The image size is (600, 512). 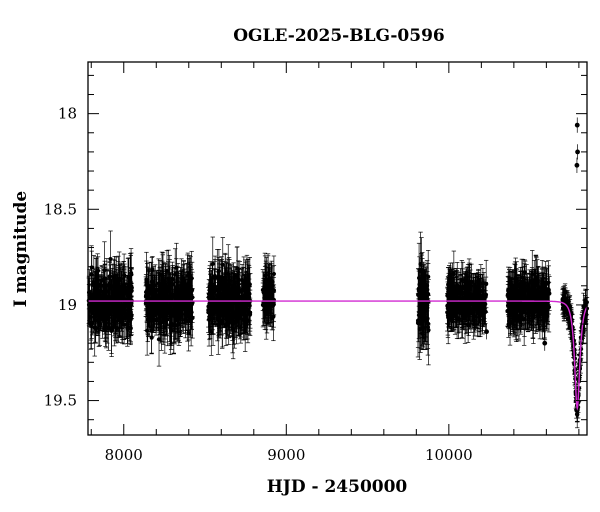 I want to click on y-axis-label: I magnitude, so click(x=21, y=249).